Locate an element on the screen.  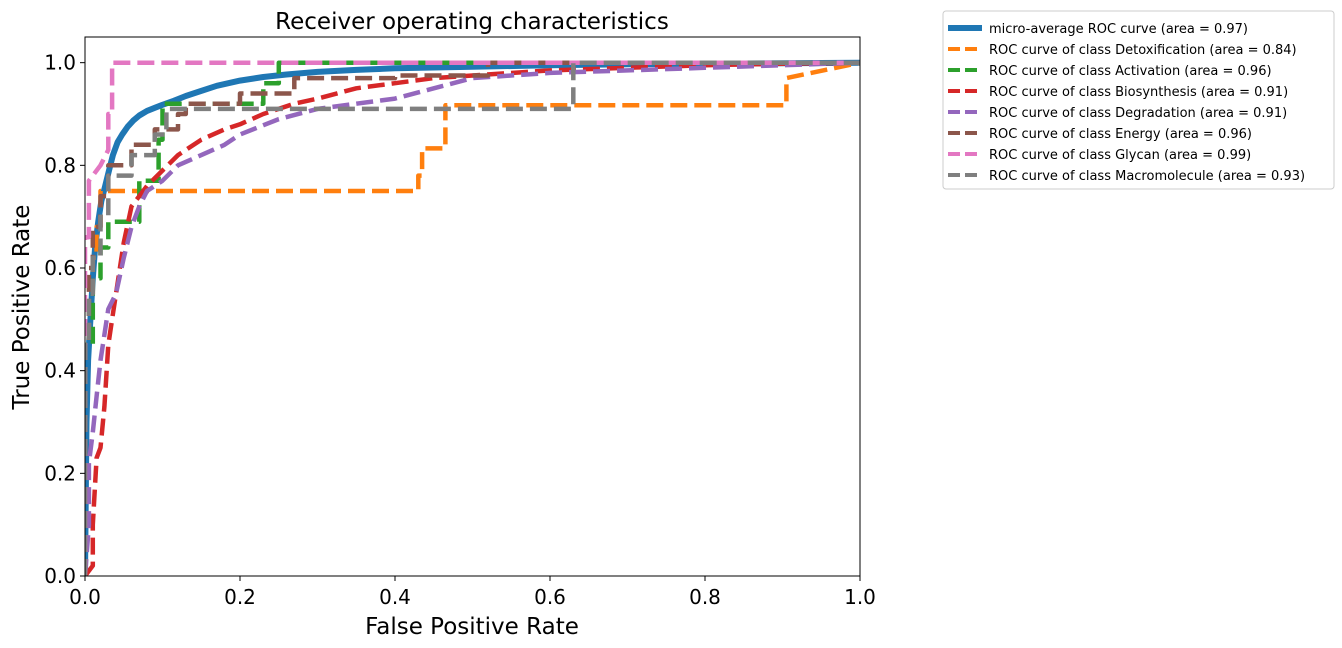
y-axis-ticks: 0.0 0.2 0.4 0.6 0.8 1.0 is located at coordinates (64, 319).